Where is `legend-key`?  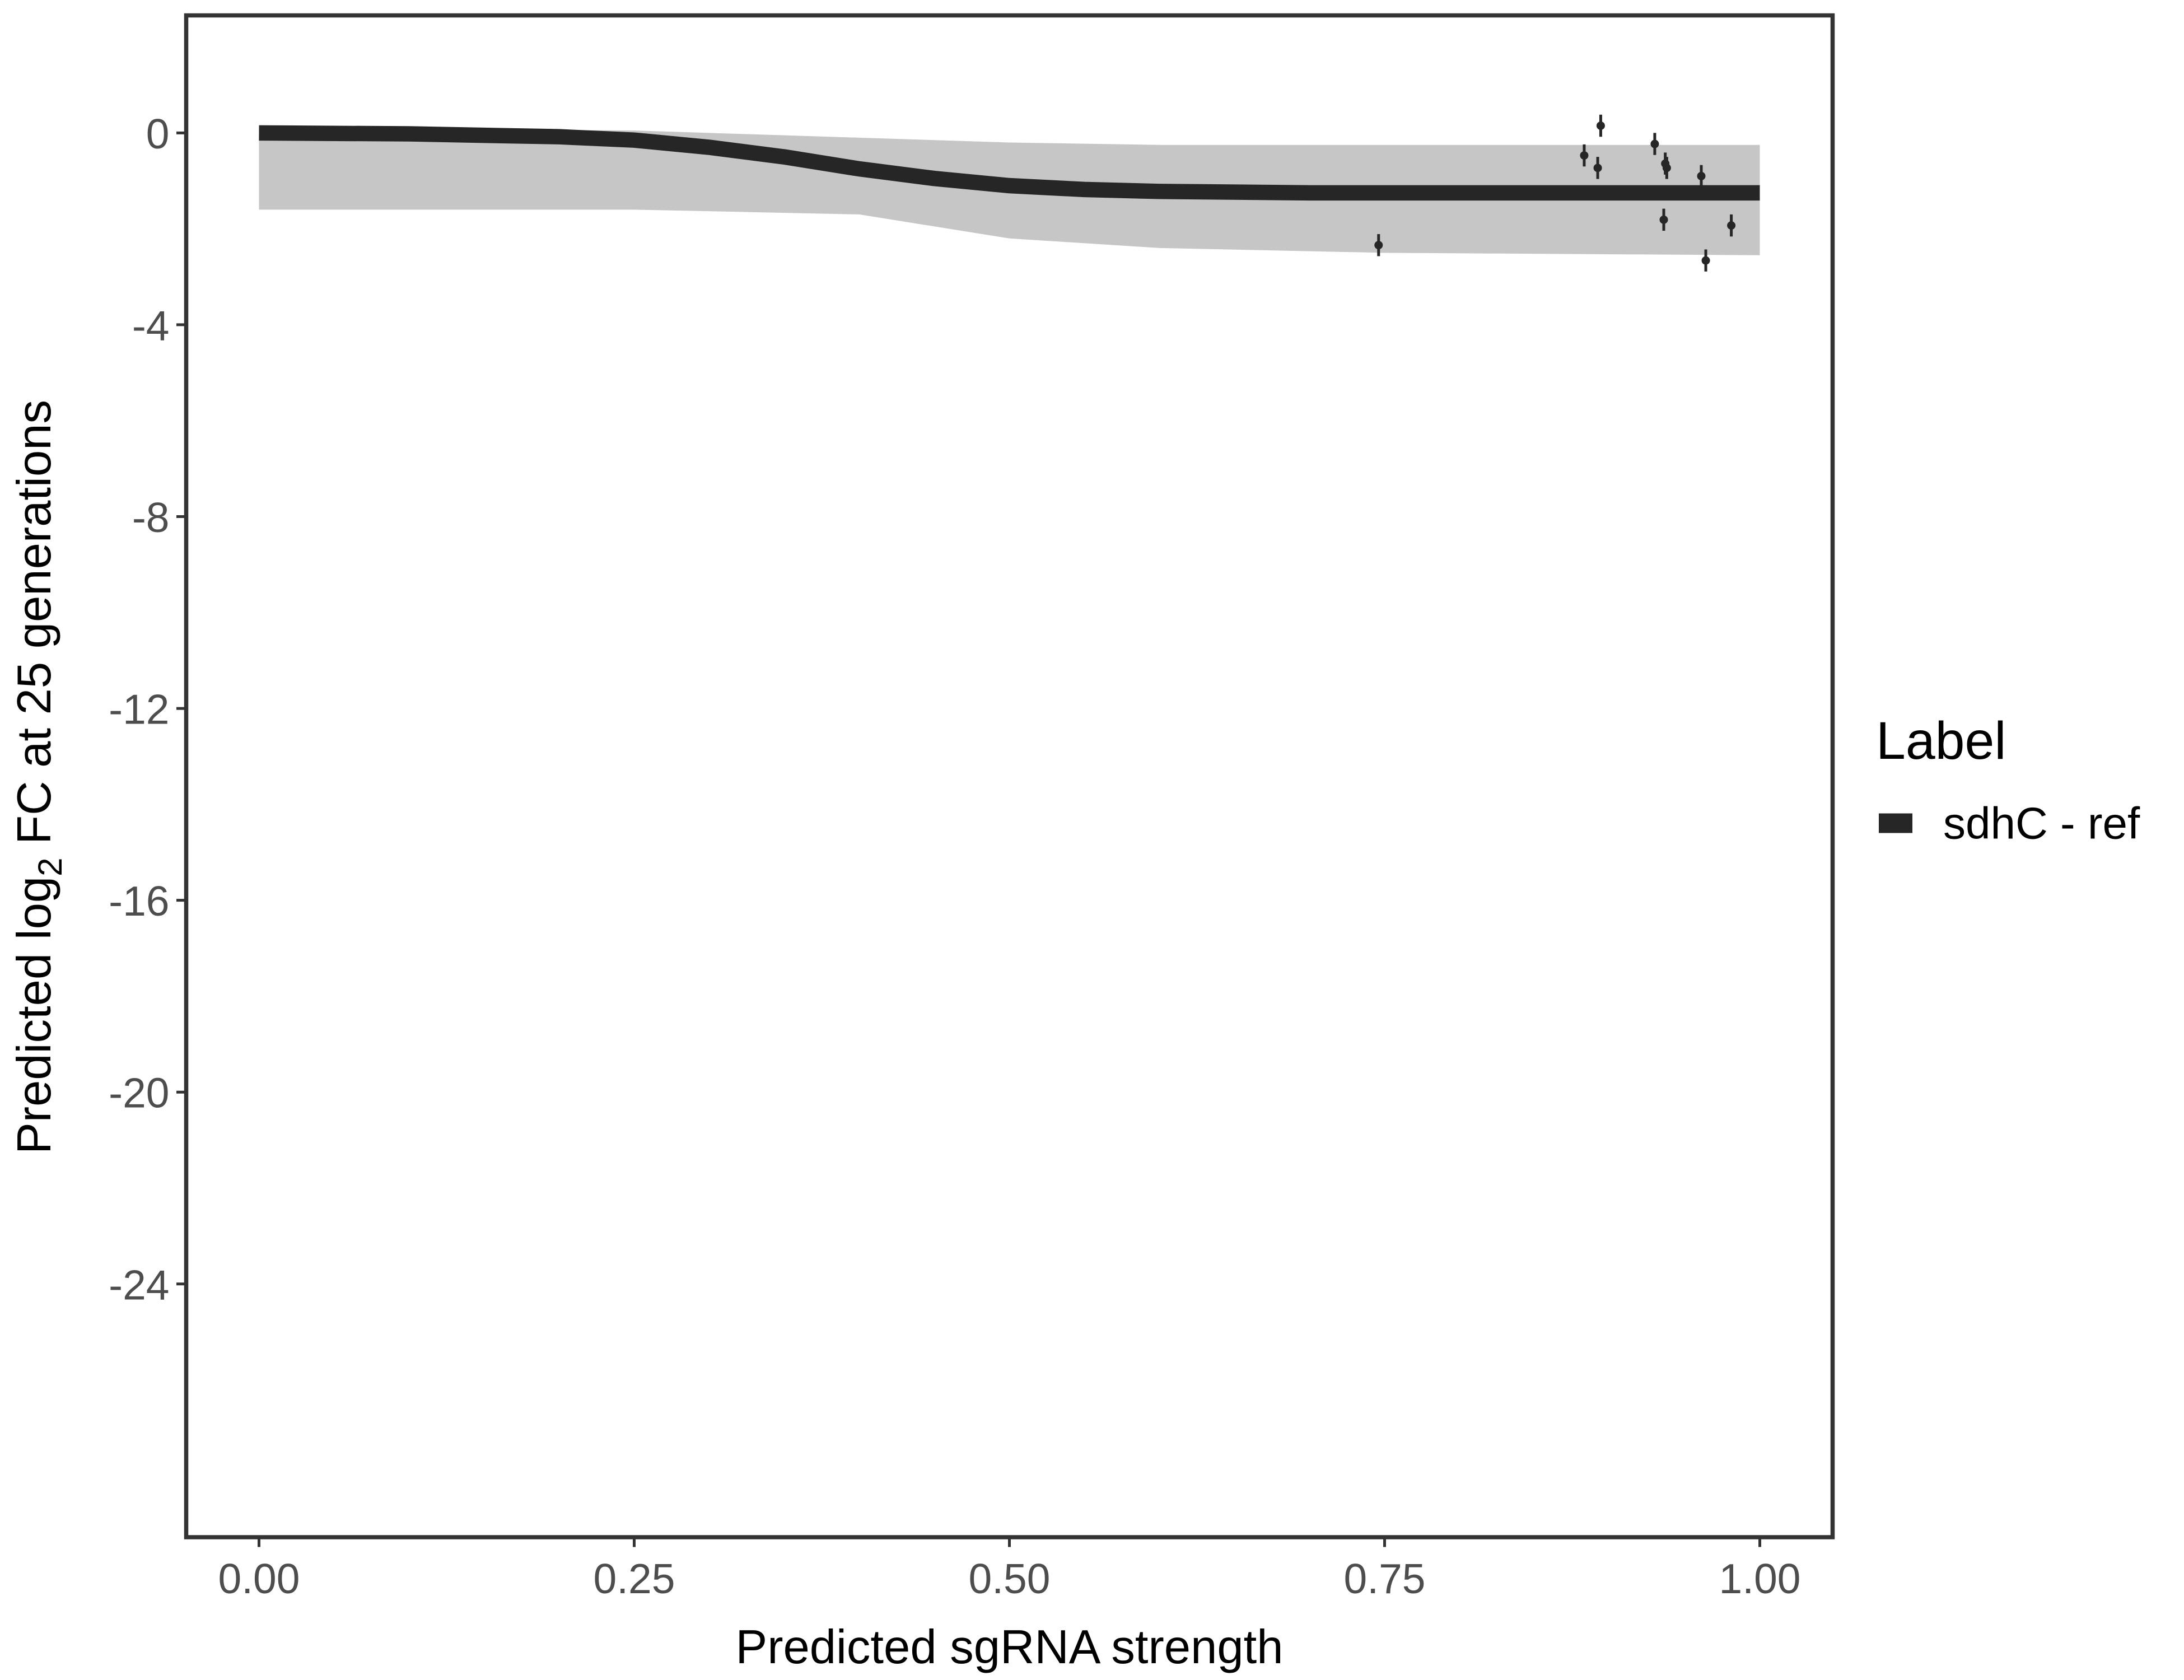
legend-key is located at coordinates (1896, 823).